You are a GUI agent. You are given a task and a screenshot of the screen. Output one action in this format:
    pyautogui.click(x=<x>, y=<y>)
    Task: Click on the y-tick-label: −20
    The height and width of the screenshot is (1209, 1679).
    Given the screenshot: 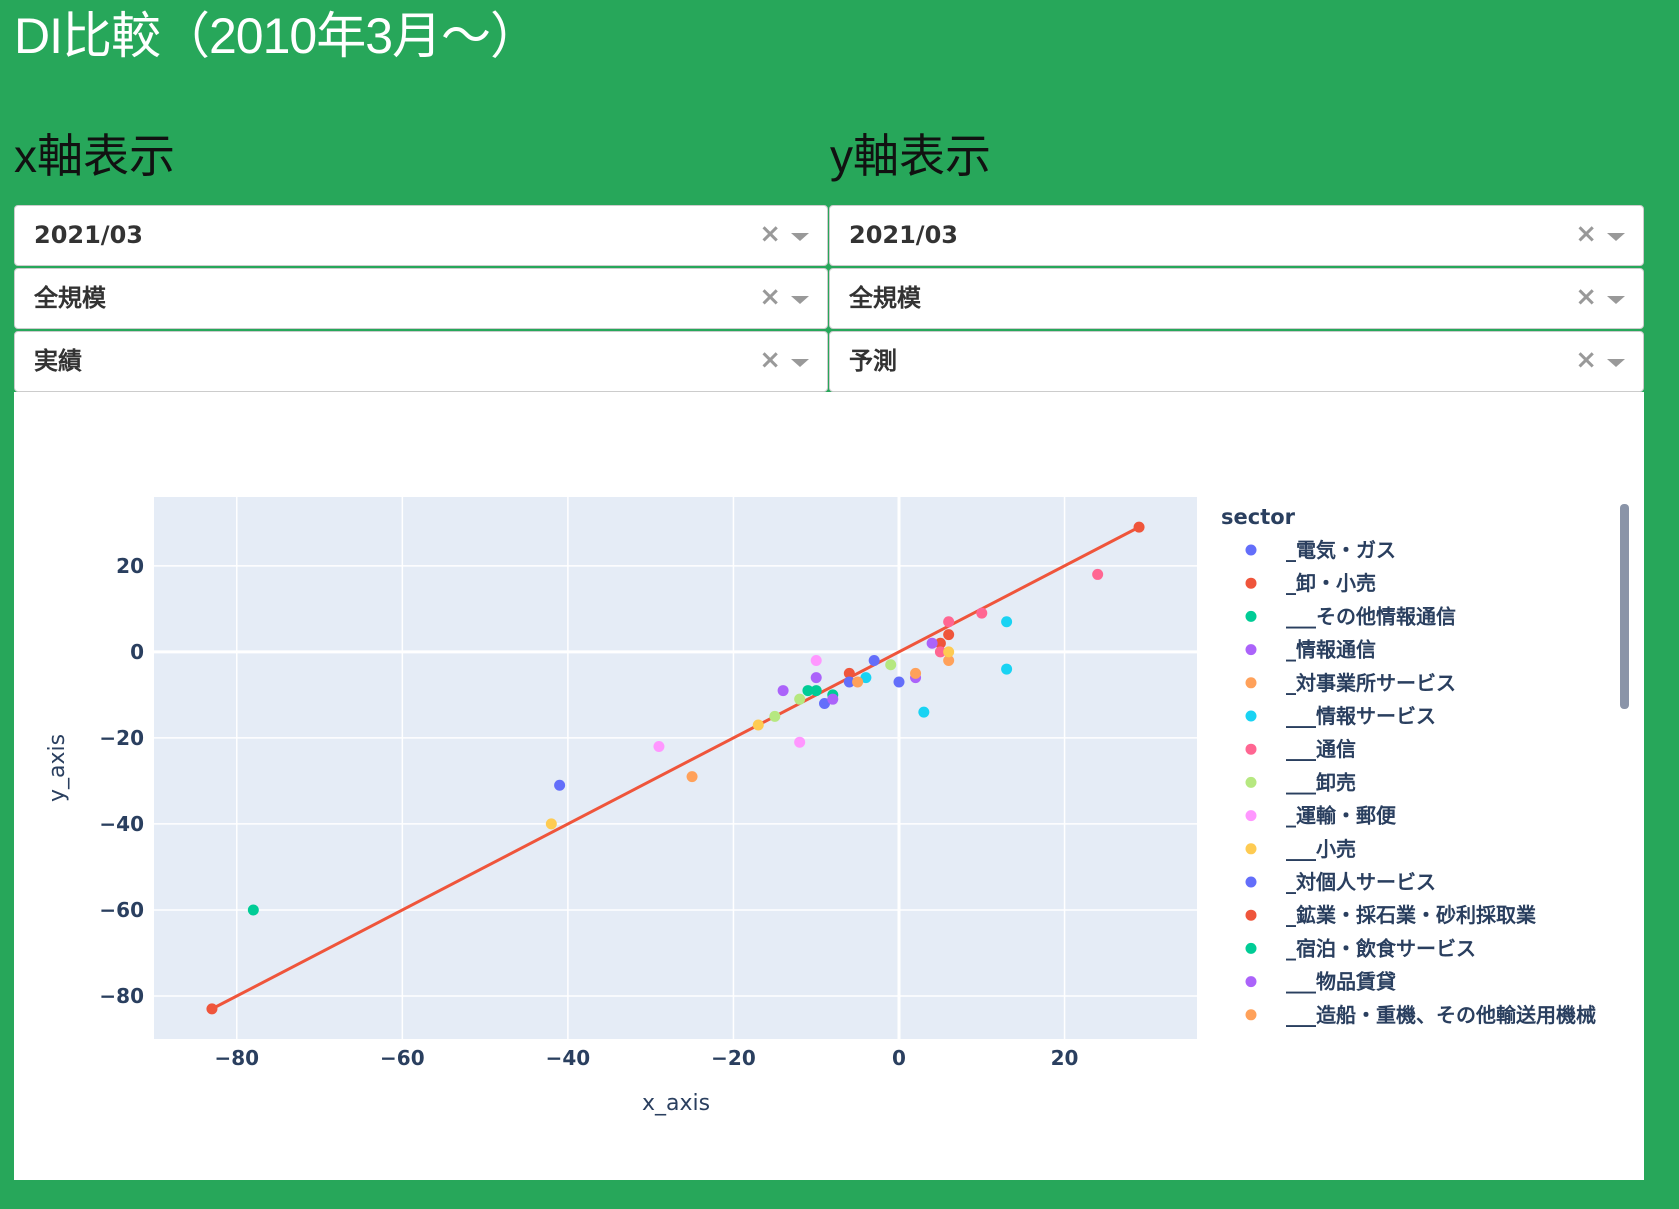 What is the action you would take?
    pyautogui.click(x=121, y=738)
    